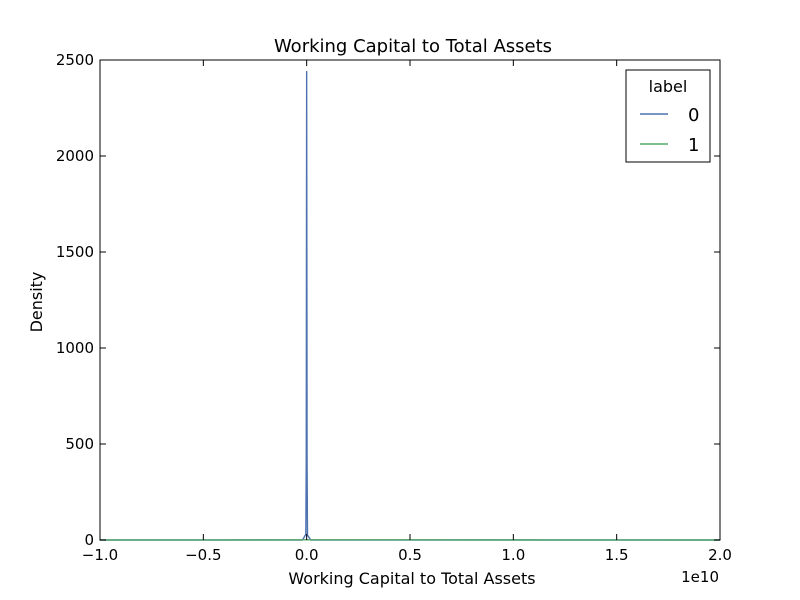 This screenshot has width=800, height=600. Describe the element at coordinates (79, 444) in the screenshot. I see `y-tick-label: 500` at that location.